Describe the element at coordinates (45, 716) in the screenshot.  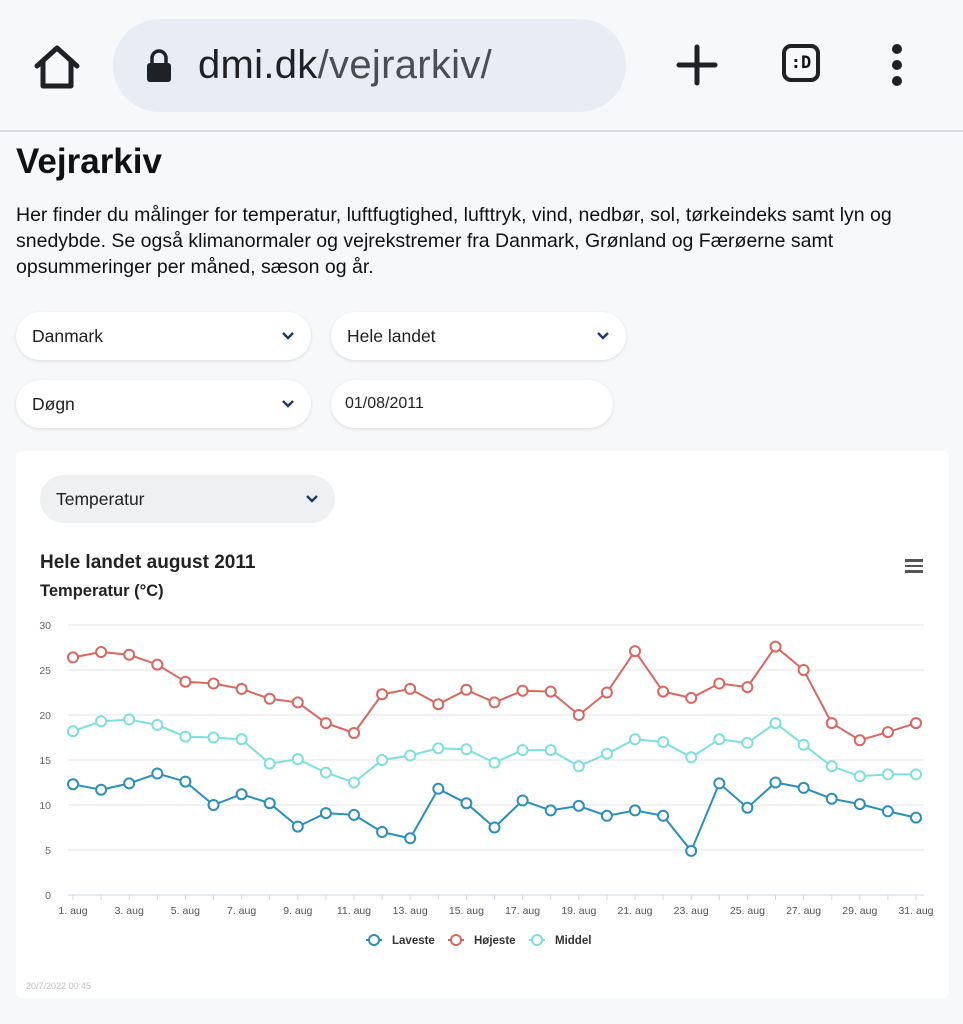
I see `y-tick-label: 20` at that location.